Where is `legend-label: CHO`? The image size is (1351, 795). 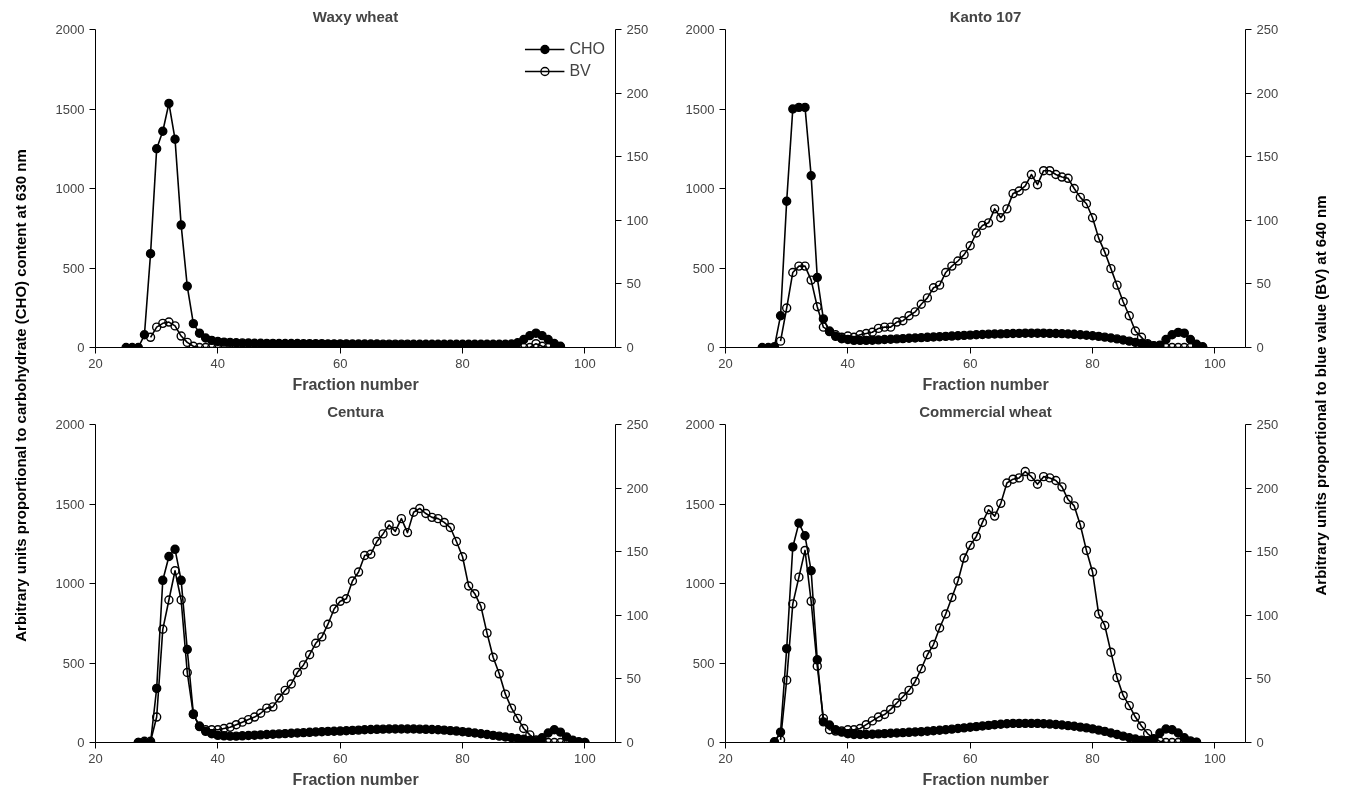 legend-label: CHO is located at coordinates (587, 49).